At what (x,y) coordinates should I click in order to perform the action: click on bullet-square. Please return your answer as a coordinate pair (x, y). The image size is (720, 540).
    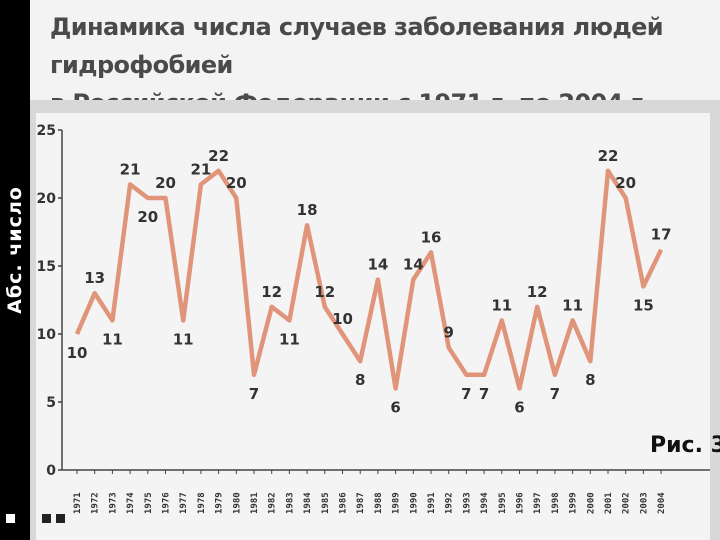
    Looking at the image, I should click on (10, 518).